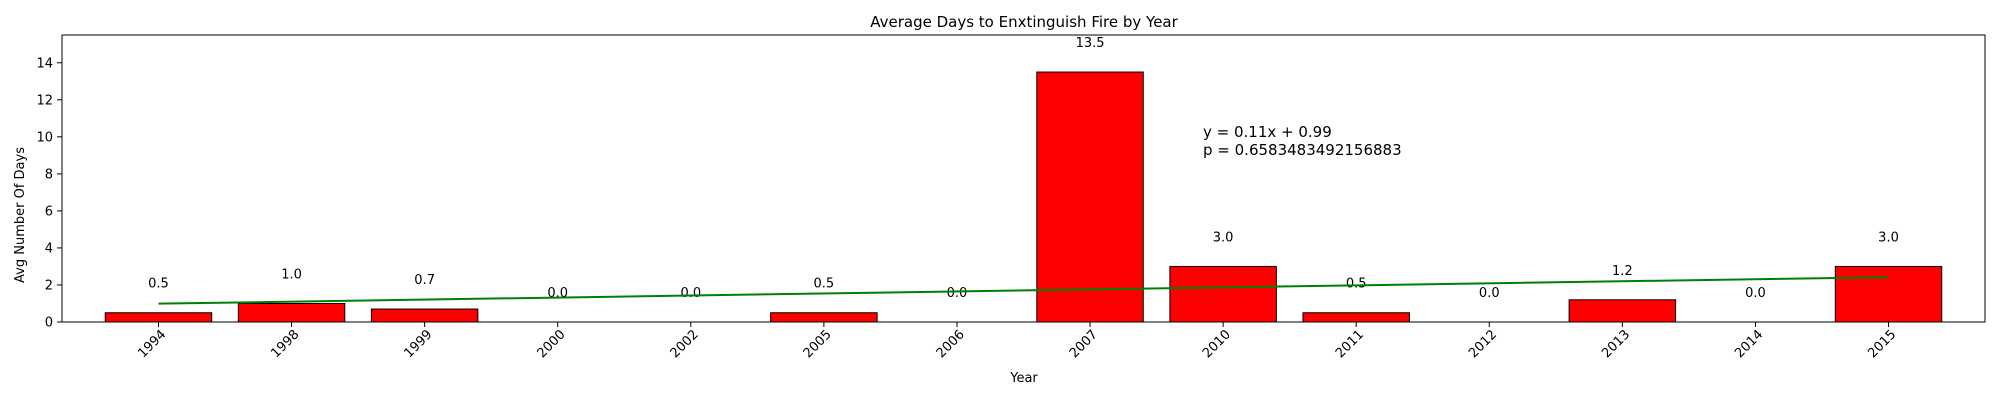  I want to click on x-tick-label: 1998, so click(285, 344).